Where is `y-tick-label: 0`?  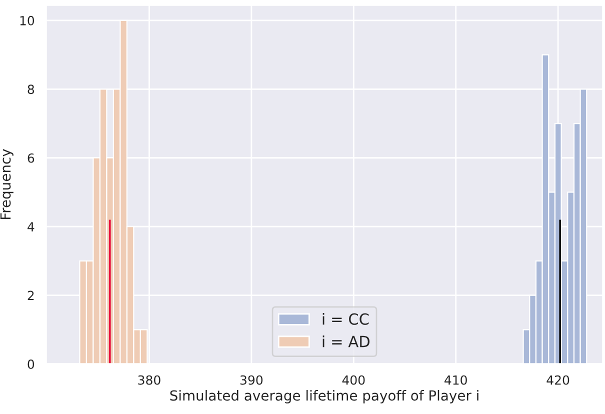 y-tick-label: 0 is located at coordinates (31, 364).